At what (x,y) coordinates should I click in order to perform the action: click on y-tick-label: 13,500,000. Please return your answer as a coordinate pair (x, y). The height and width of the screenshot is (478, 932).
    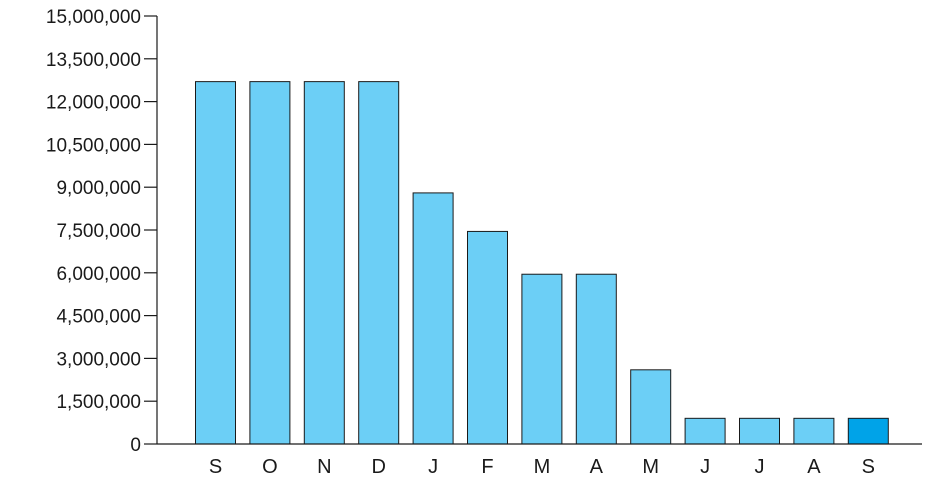
    Looking at the image, I should click on (93, 60).